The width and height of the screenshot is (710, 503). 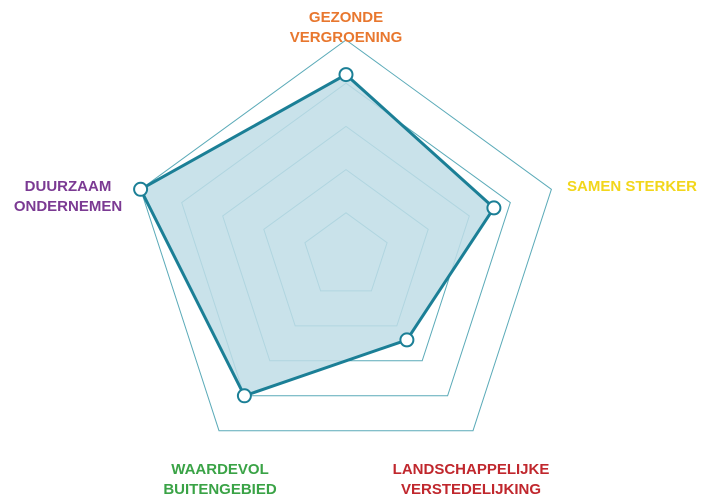 I want to click on axis-label-5-line-1: DUURZAAM, so click(x=68, y=186).